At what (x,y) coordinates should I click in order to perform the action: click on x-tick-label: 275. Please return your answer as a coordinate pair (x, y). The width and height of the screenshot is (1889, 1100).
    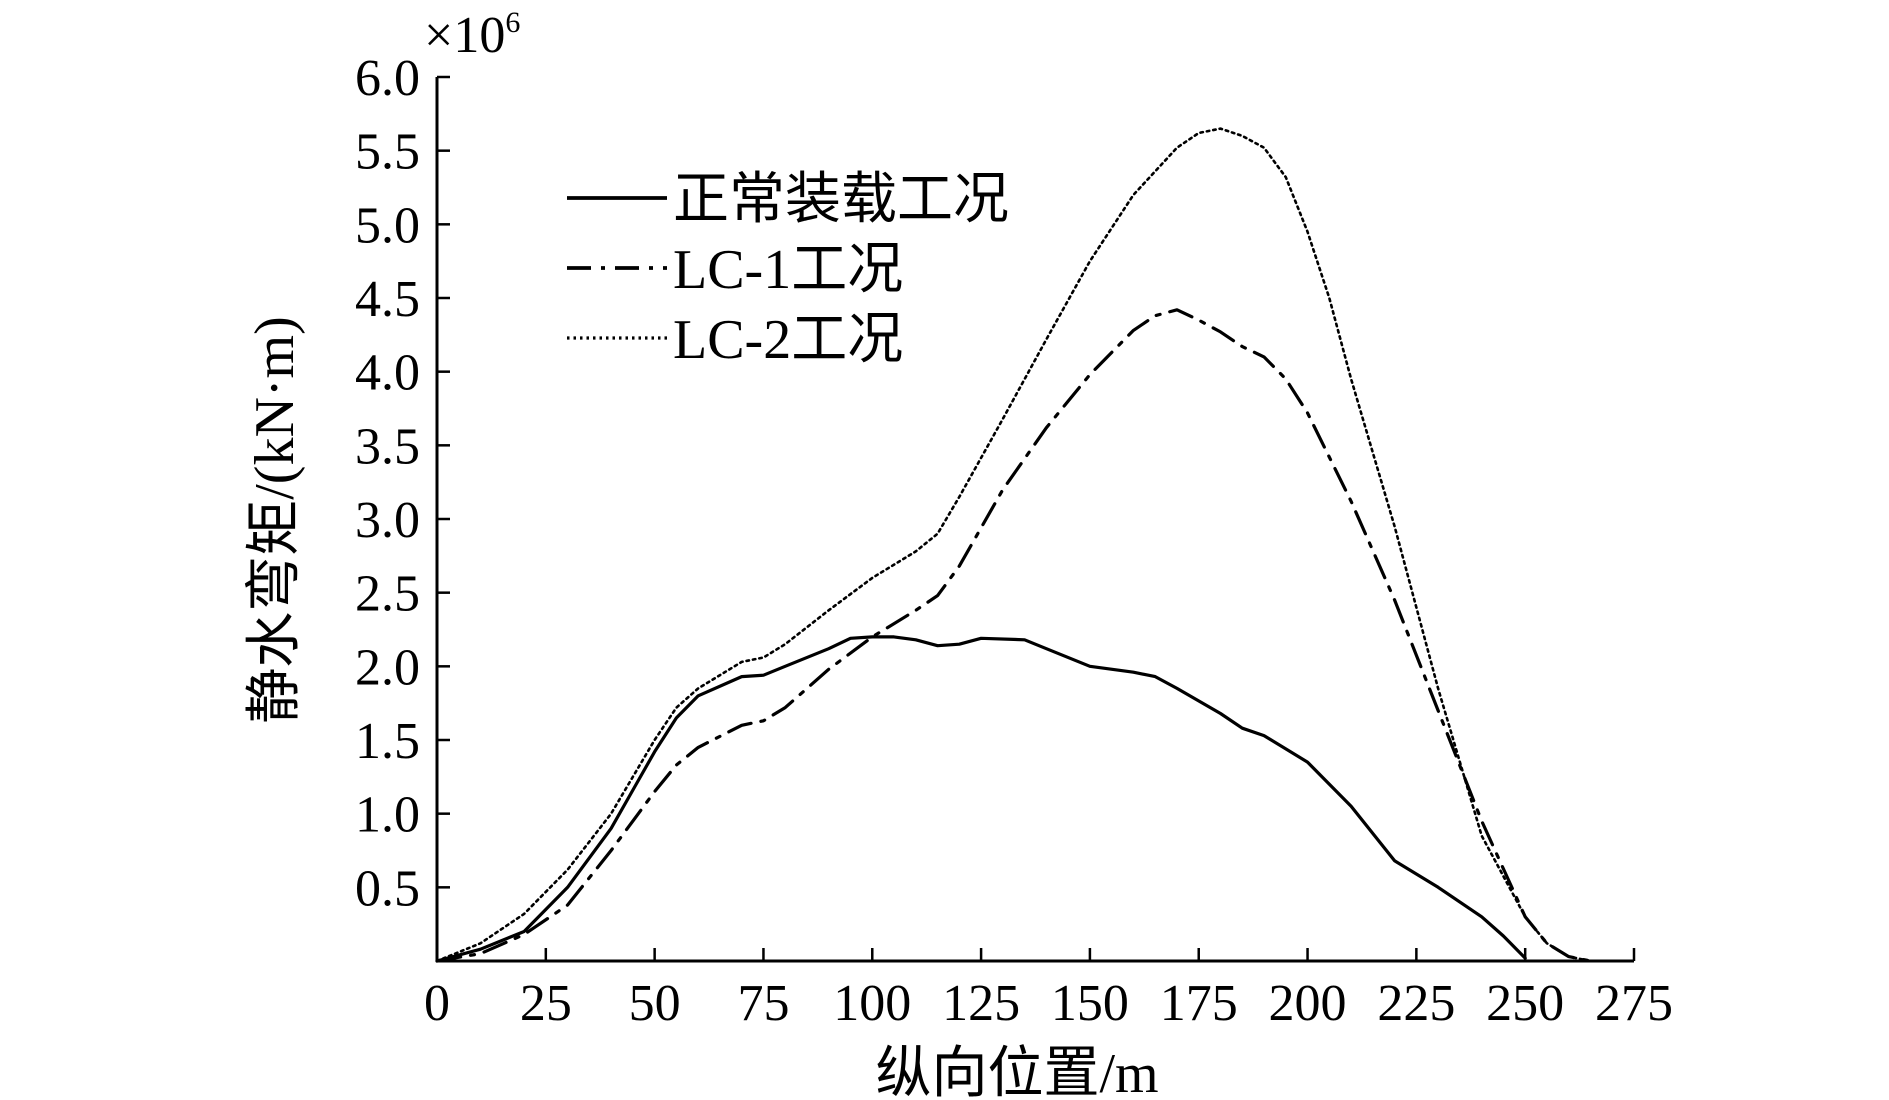
    Looking at the image, I should click on (1634, 1003).